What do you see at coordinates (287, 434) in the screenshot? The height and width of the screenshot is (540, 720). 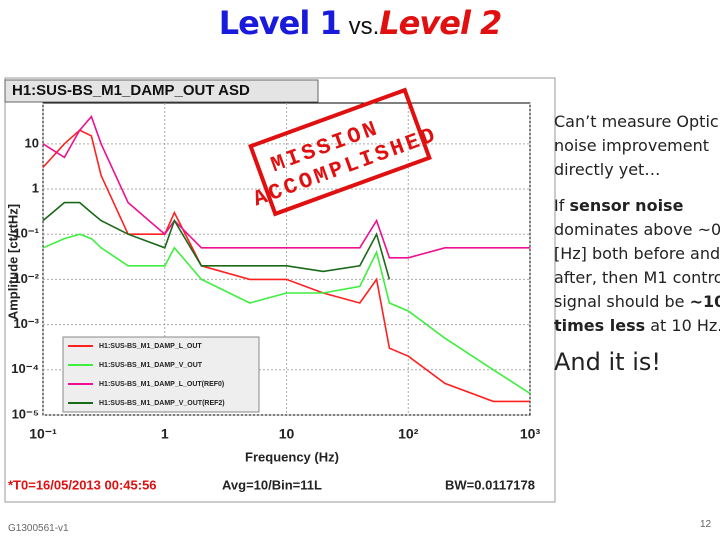 I see `x-tick-label: 10` at bounding box center [287, 434].